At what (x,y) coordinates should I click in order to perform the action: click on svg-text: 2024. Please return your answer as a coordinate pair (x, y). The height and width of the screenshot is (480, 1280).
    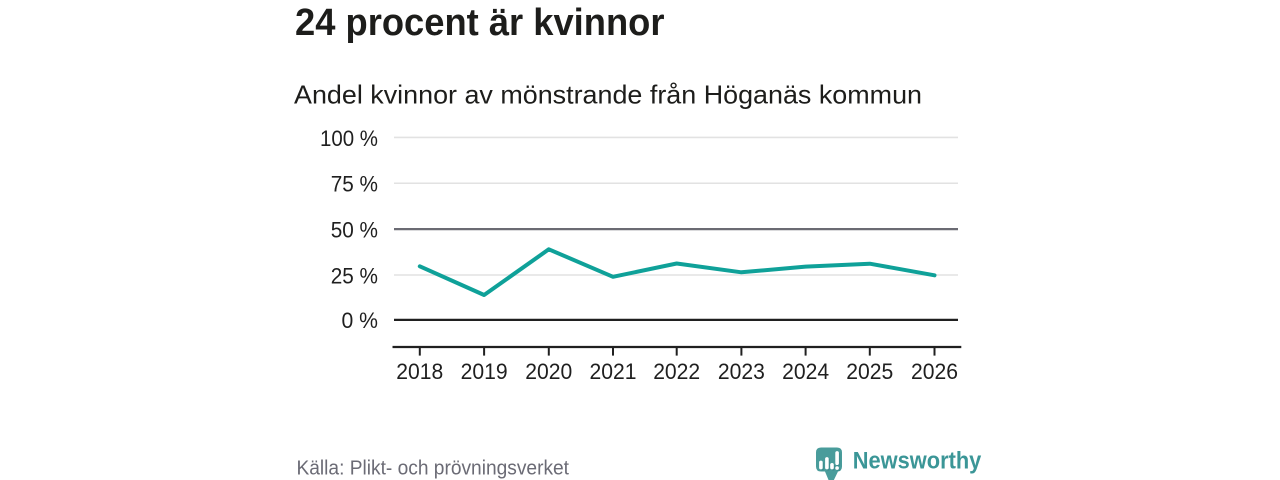
    Looking at the image, I should click on (805, 371).